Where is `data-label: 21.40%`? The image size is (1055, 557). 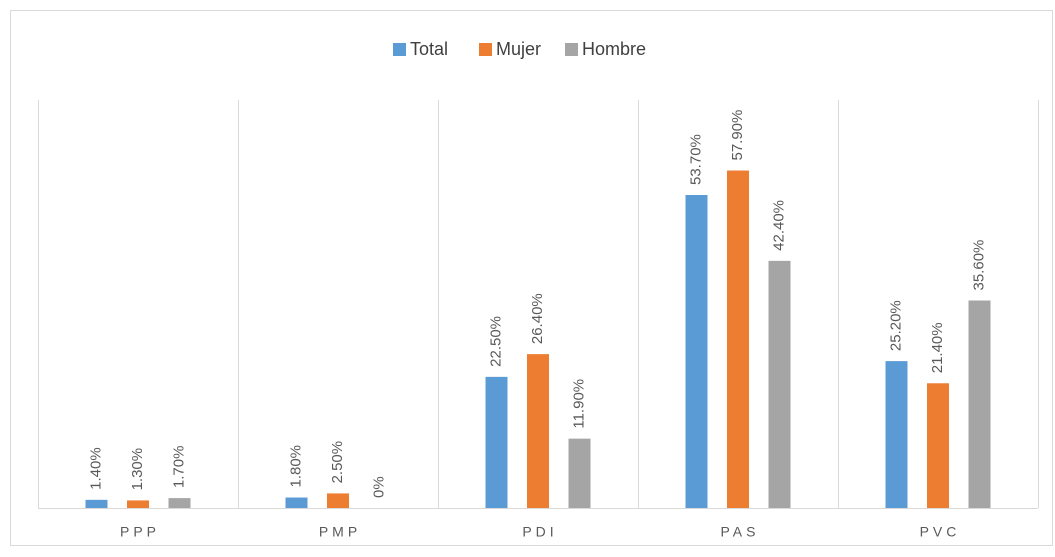
data-label: 21.40% is located at coordinates (937, 347).